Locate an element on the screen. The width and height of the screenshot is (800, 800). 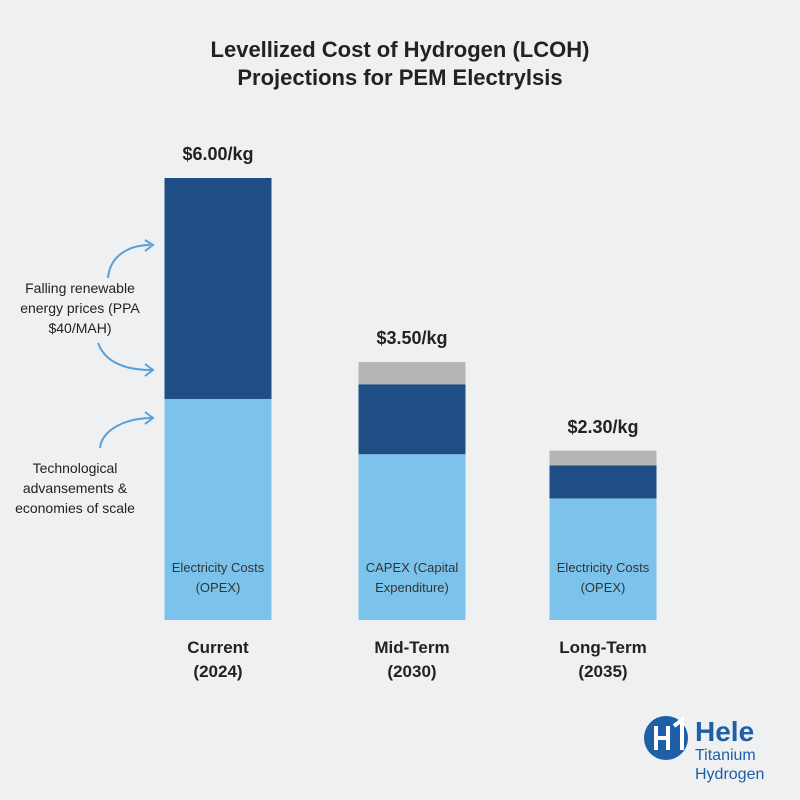
total-label: $2.30/kg is located at coordinates (603, 426).